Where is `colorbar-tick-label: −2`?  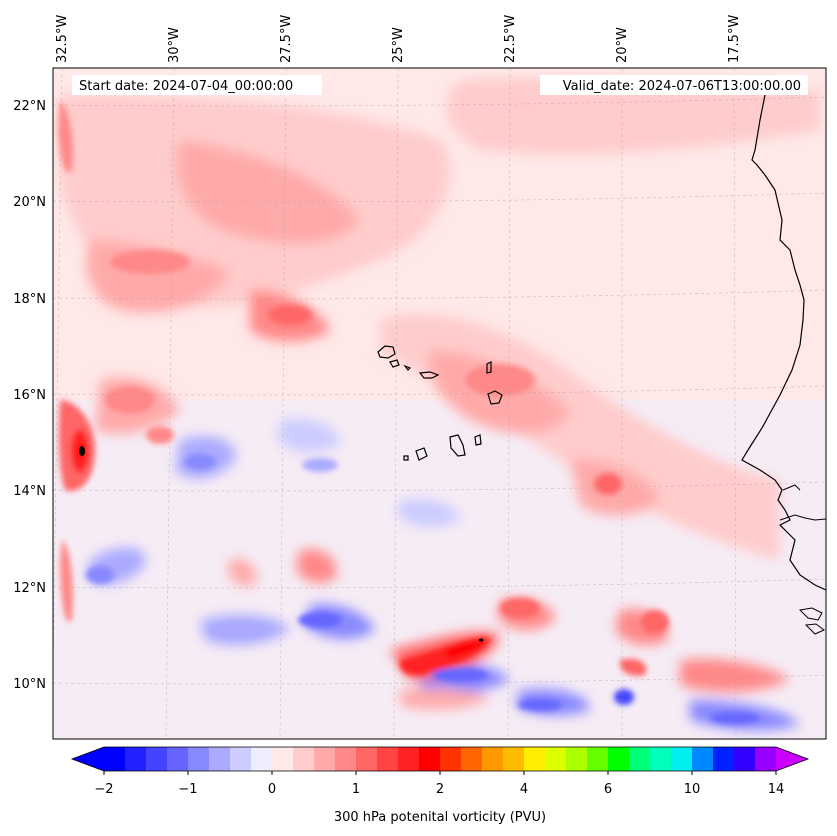 colorbar-tick-label: −2 is located at coordinates (103, 789).